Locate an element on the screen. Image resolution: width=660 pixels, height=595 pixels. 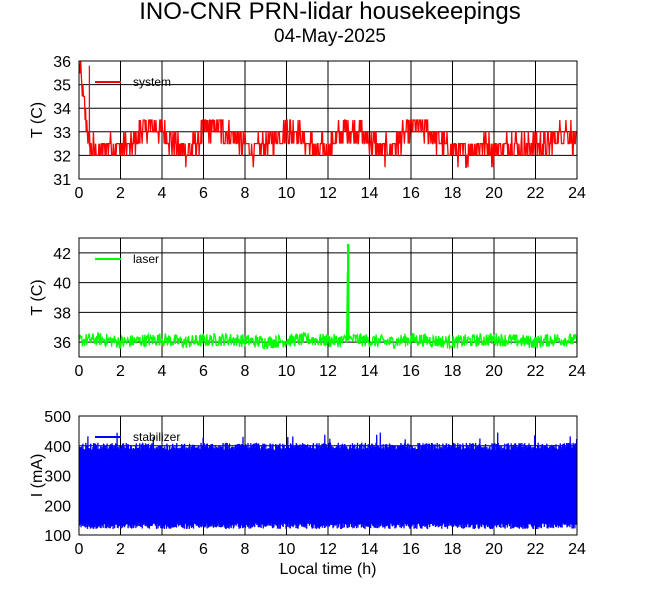
legend-label-system: system is located at coordinates (152, 82).